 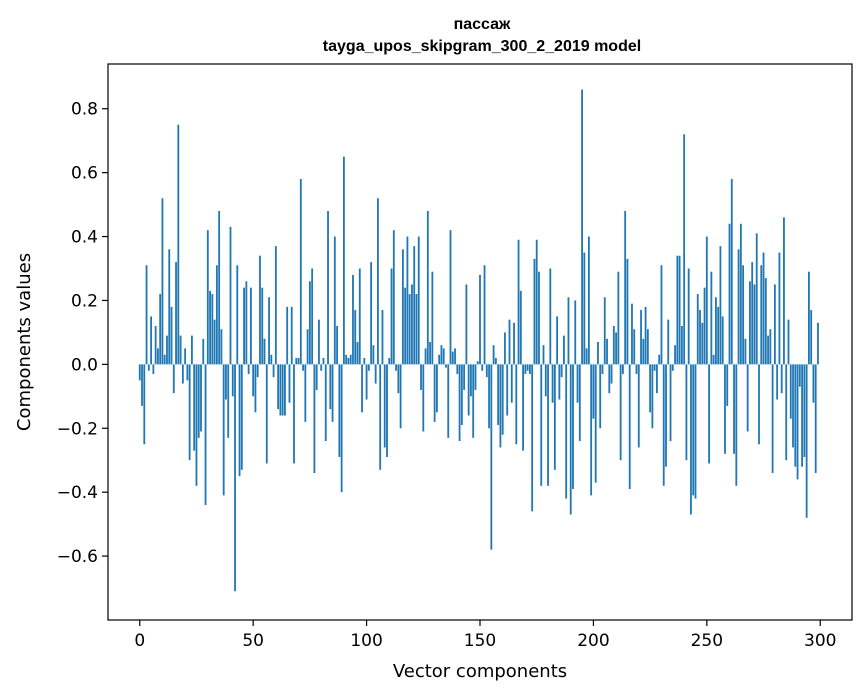 I want to click on x-axis-label: Vector components, so click(x=480, y=671).